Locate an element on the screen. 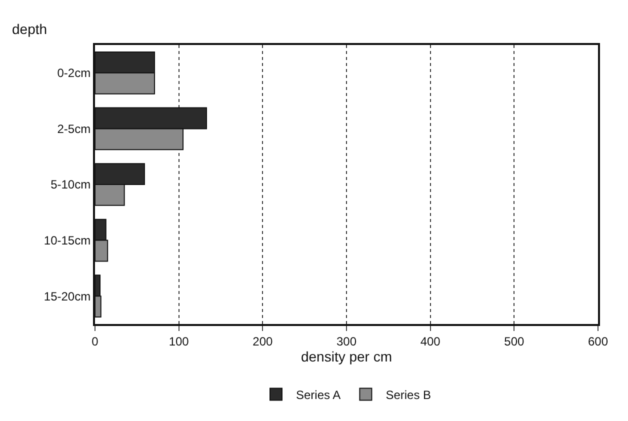  y-tick-label: 2-5cm is located at coordinates (74, 129).